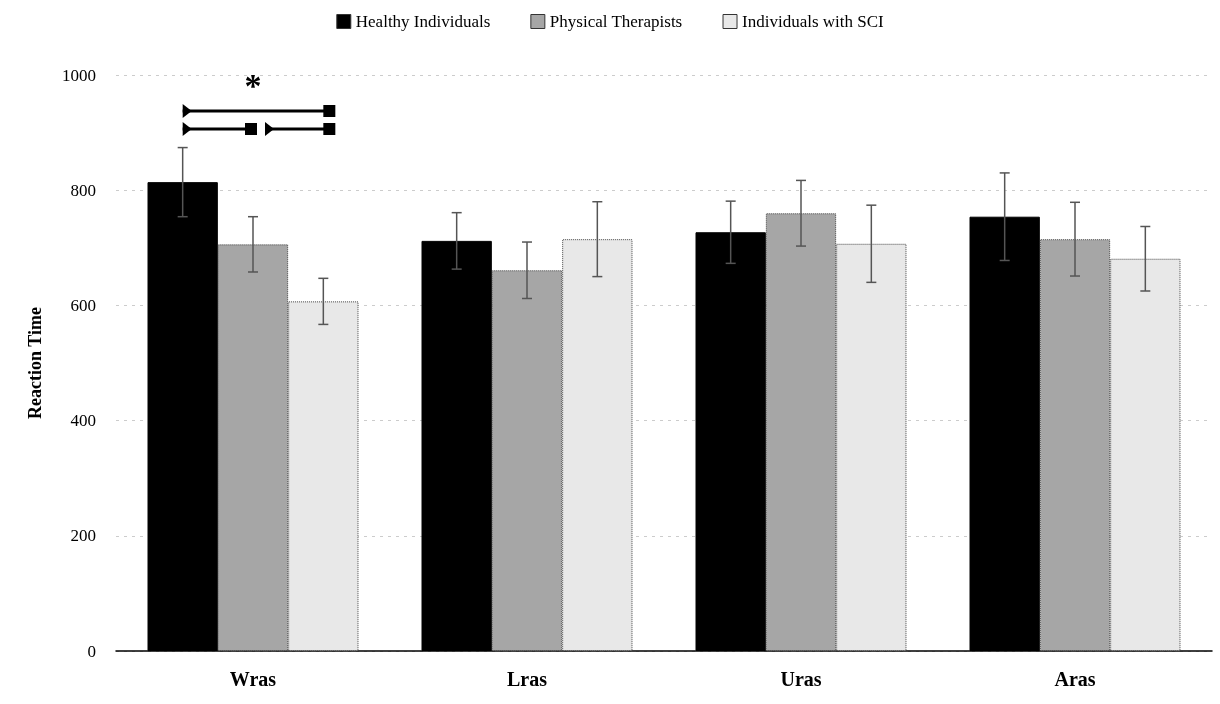 This screenshot has width=1220, height=704. What do you see at coordinates (35, 363) in the screenshot?
I see `y-axis-title: Reaction Time` at bounding box center [35, 363].